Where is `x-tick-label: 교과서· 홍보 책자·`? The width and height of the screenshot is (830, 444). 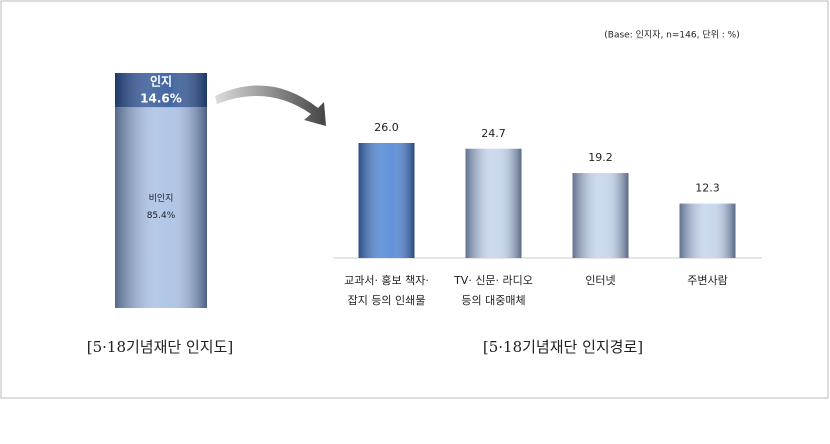 x-tick-label: 교과서· 홍보 책자· is located at coordinates (386, 280).